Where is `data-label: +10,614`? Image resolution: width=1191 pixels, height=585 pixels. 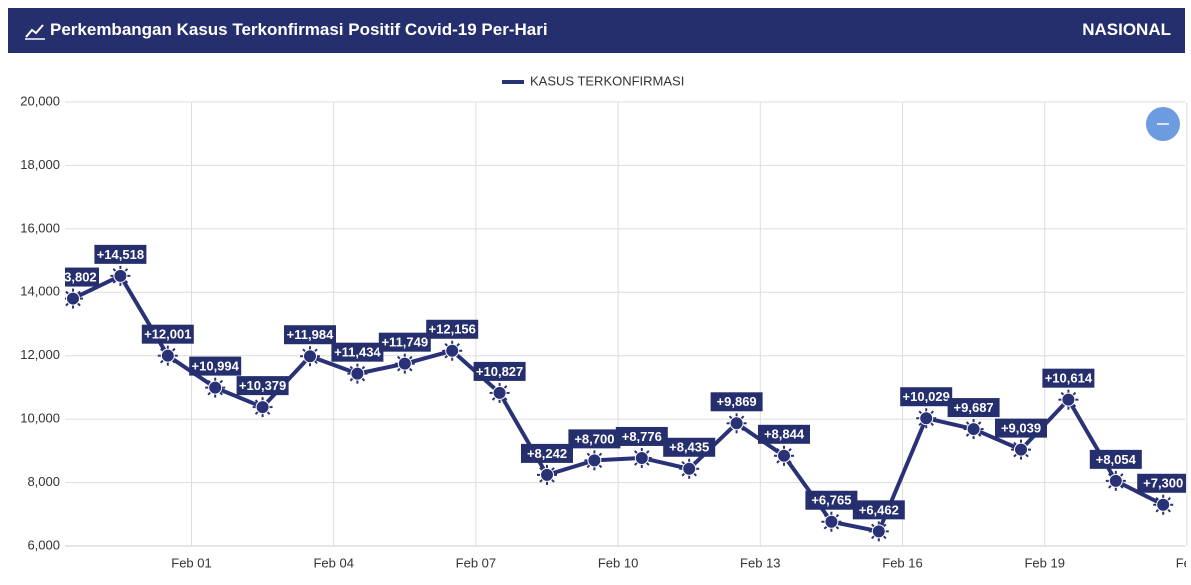
data-label: +10,614 is located at coordinates (1069, 378).